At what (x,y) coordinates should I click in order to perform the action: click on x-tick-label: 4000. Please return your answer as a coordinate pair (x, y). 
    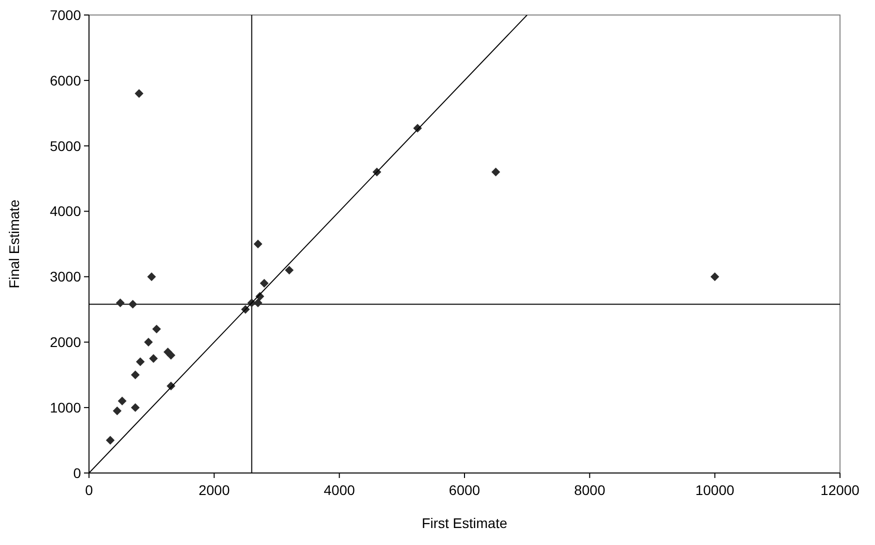
    Looking at the image, I should click on (340, 490).